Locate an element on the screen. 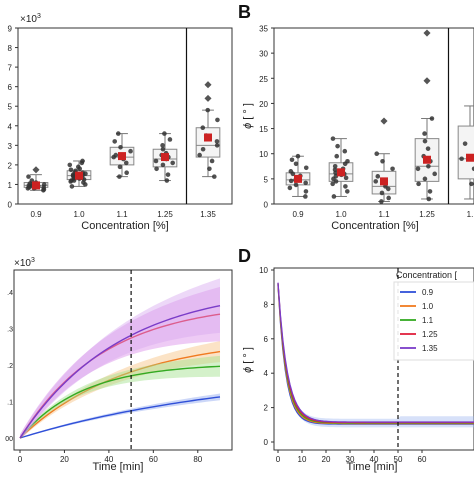 The width and height of the screenshot is (474, 479). panel-a-y-tick-label: 4 is located at coordinates (10, 126).